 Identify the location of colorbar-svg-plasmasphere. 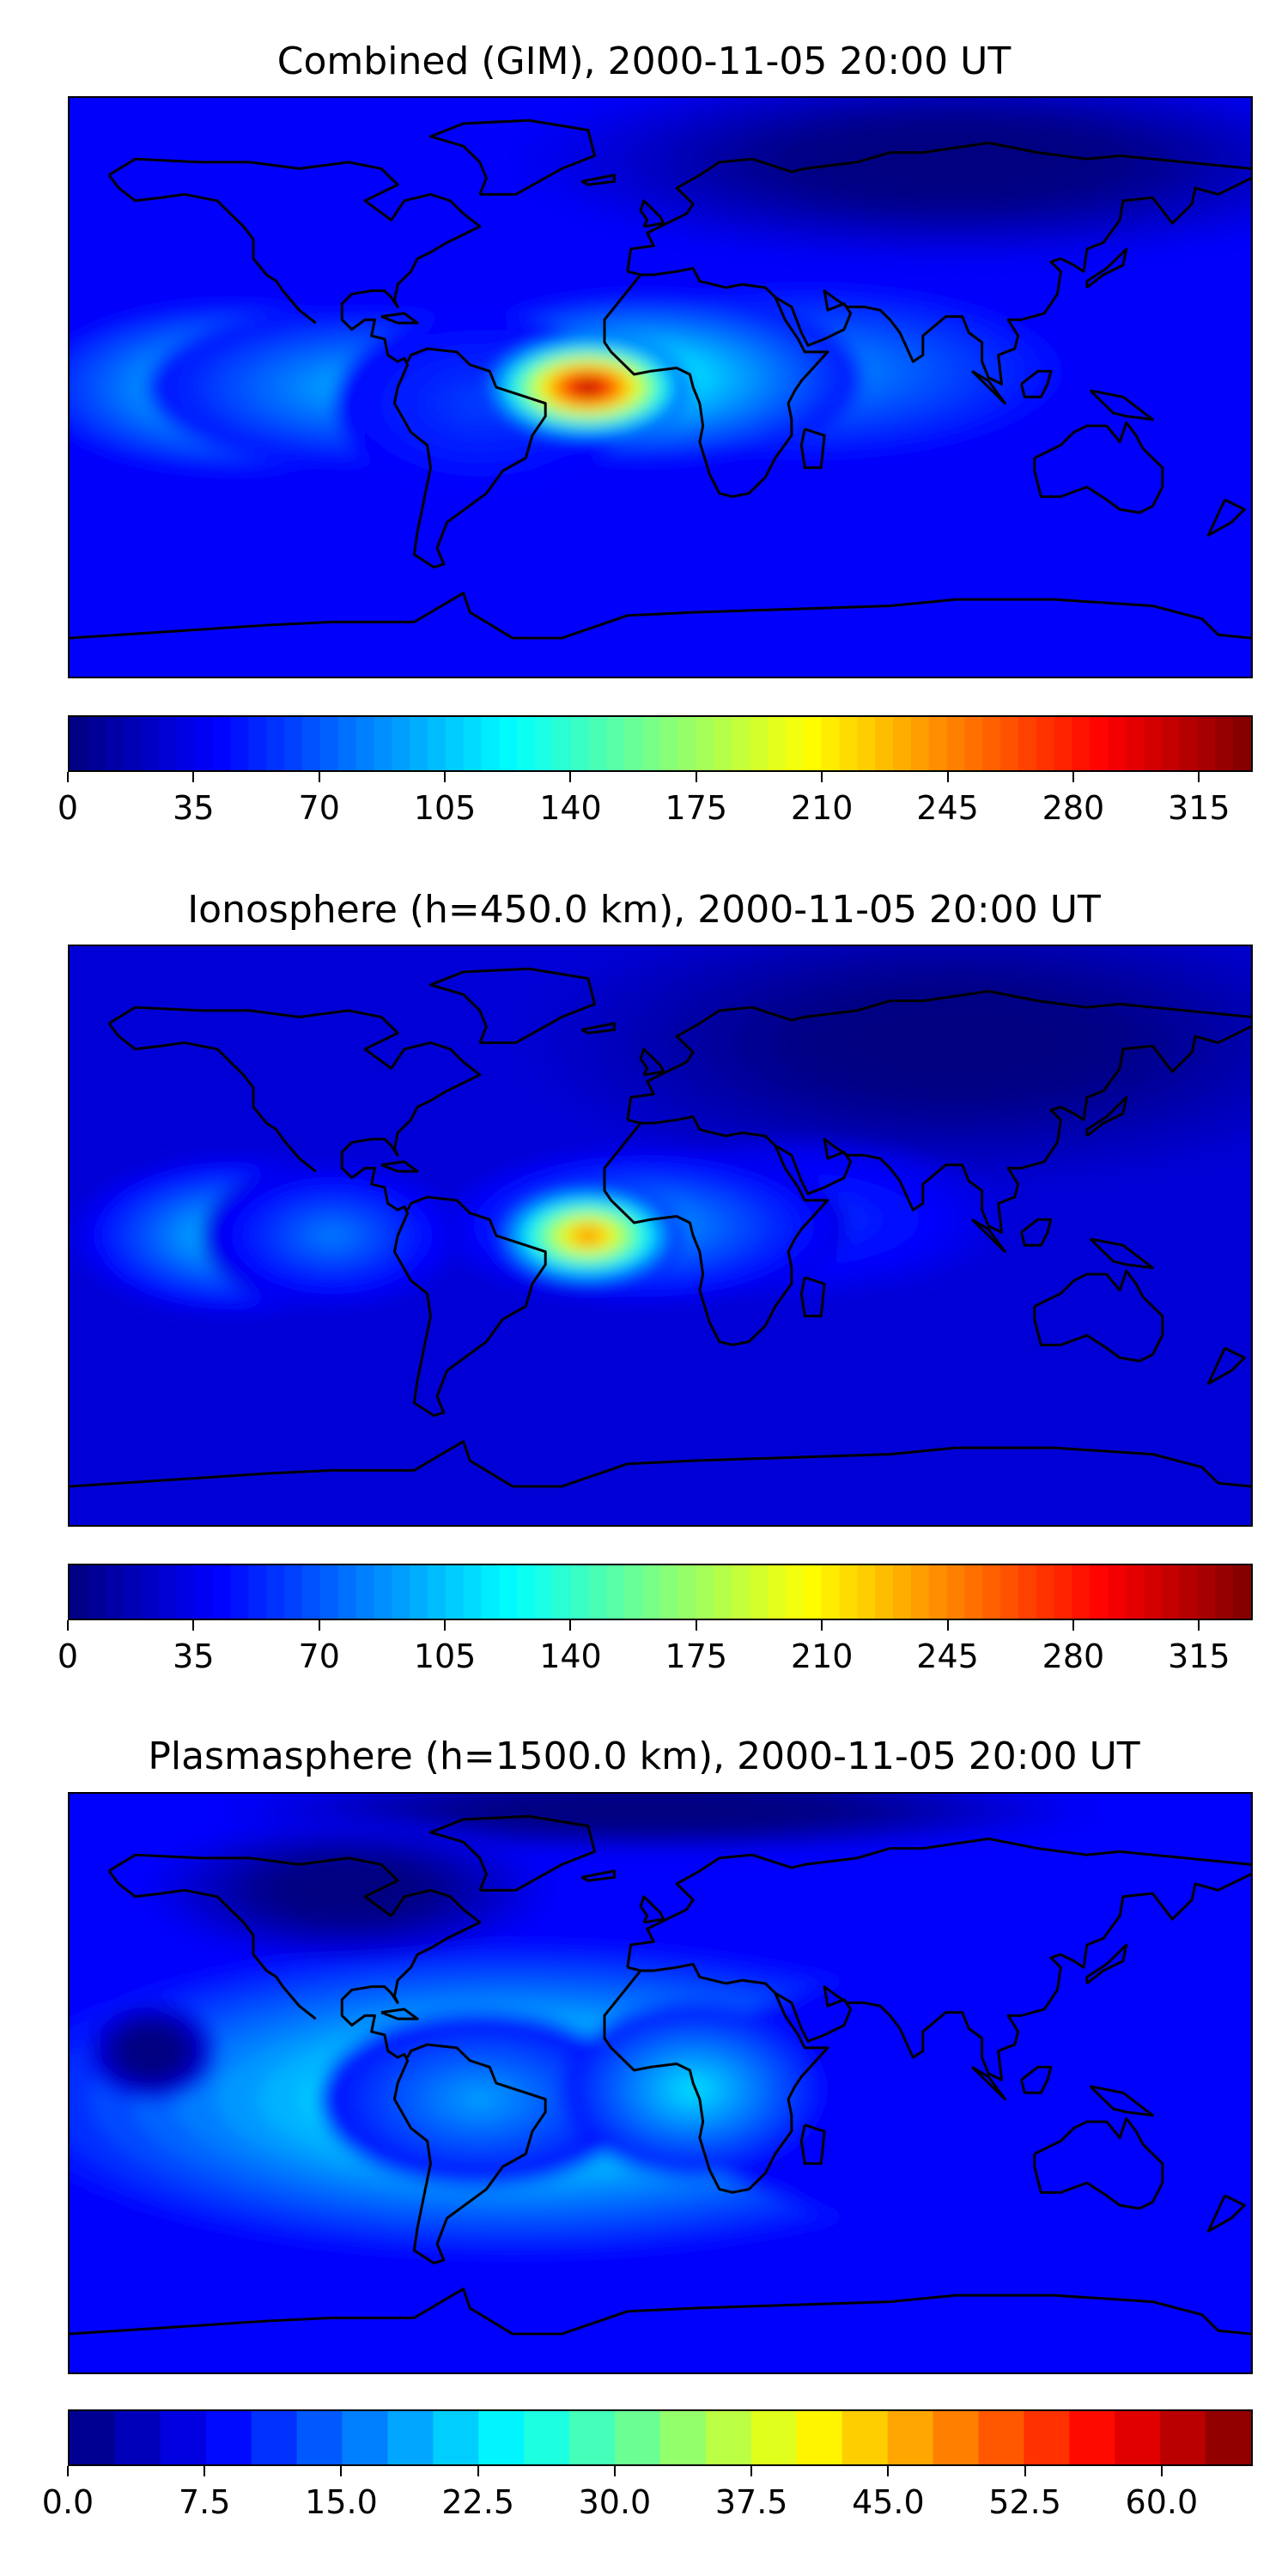
(660, 2437).